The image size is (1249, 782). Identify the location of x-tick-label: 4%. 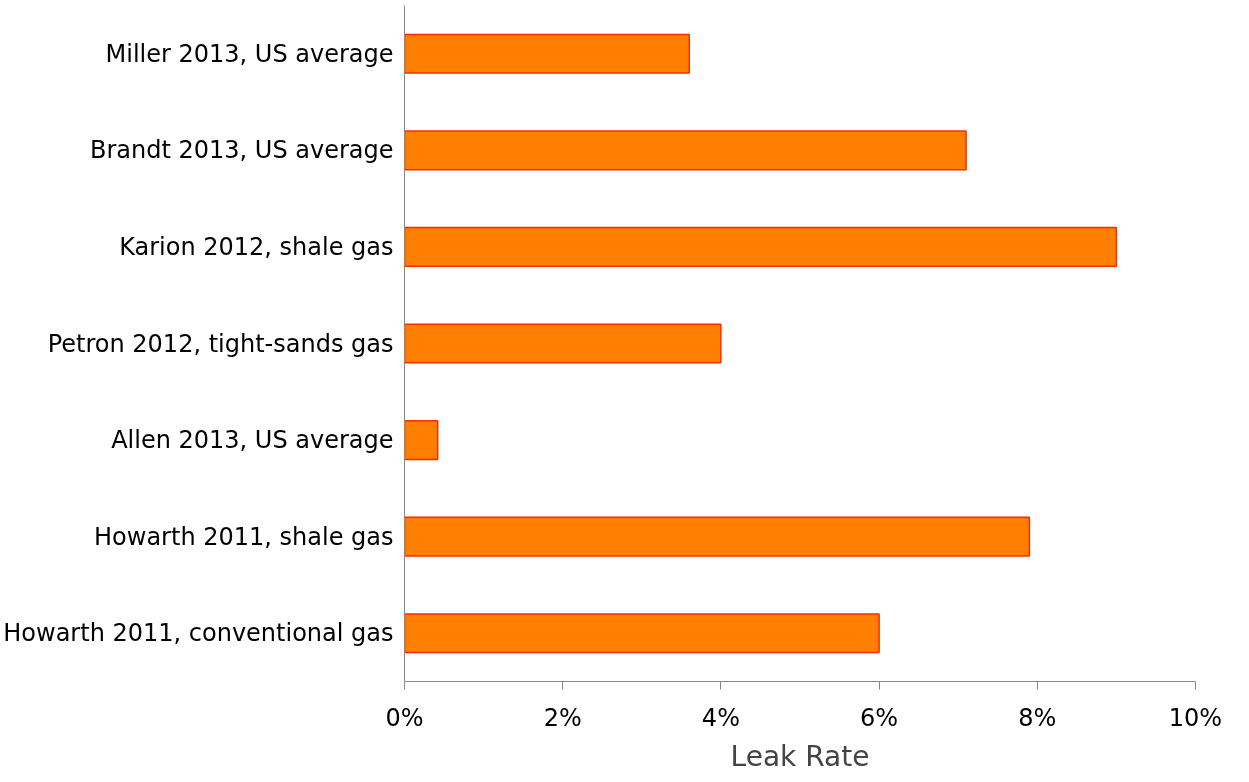
(720, 717).